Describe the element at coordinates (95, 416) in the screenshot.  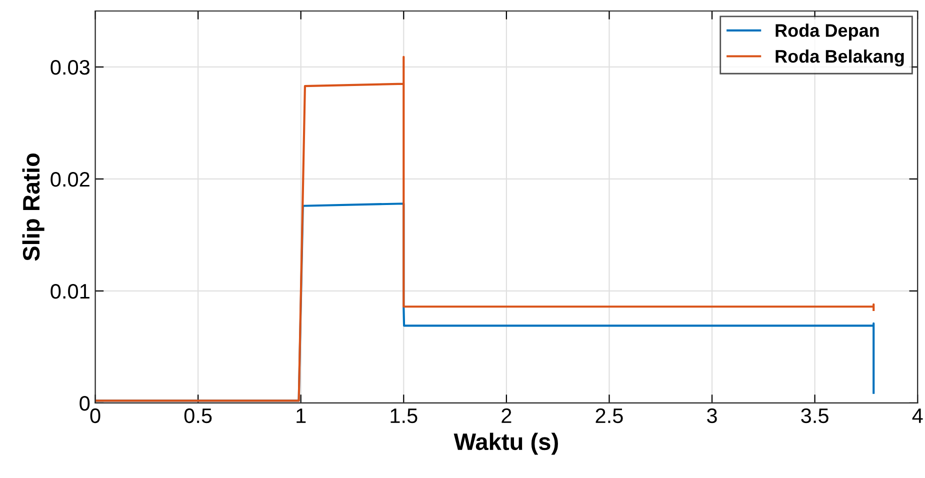
I see `x-tick-label: 0` at that location.